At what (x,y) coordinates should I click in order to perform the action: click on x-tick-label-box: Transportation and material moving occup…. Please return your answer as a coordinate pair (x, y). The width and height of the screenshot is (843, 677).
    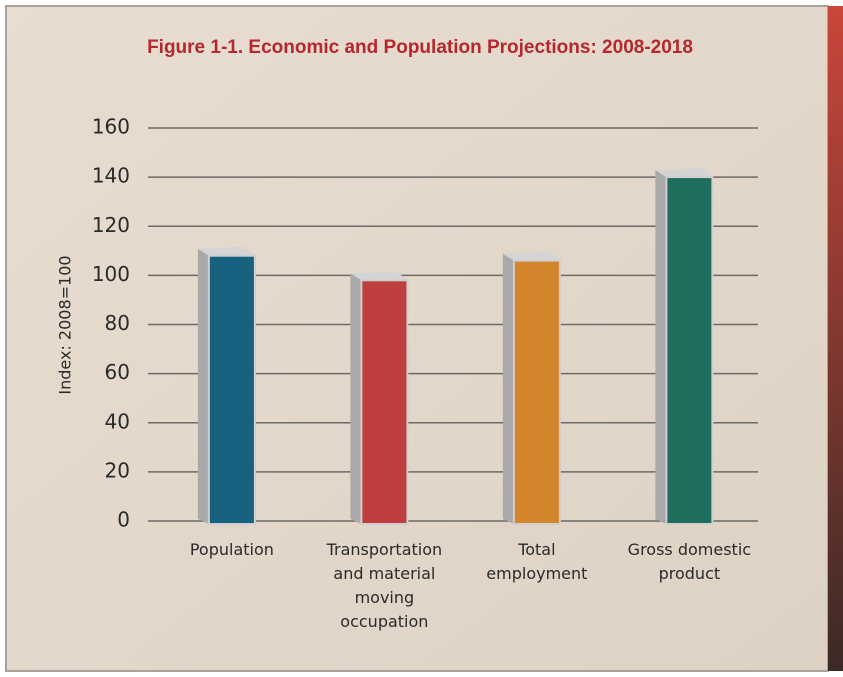
    Looking at the image, I should click on (384, 585).